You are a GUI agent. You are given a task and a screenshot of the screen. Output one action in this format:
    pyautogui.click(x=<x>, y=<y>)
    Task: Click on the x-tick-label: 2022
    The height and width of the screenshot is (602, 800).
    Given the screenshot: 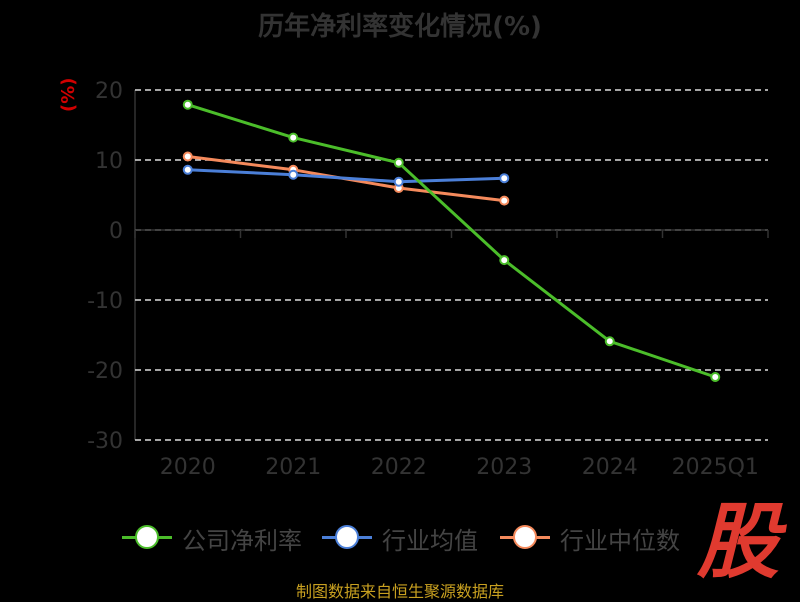 What is the action you would take?
    pyautogui.click(x=399, y=467)
    